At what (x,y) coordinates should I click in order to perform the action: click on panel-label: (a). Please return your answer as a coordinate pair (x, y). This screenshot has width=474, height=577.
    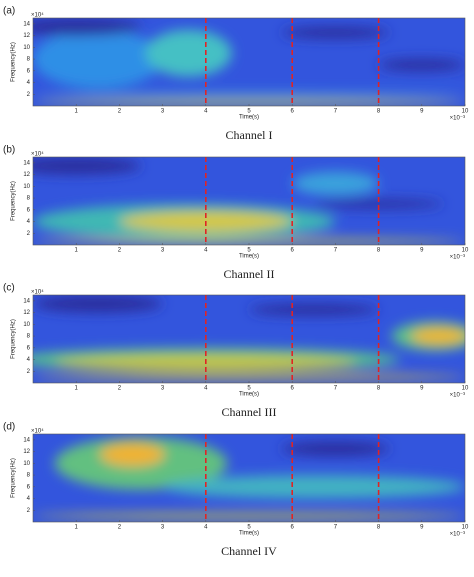
    Looking at the image, I should click on (9, 11).